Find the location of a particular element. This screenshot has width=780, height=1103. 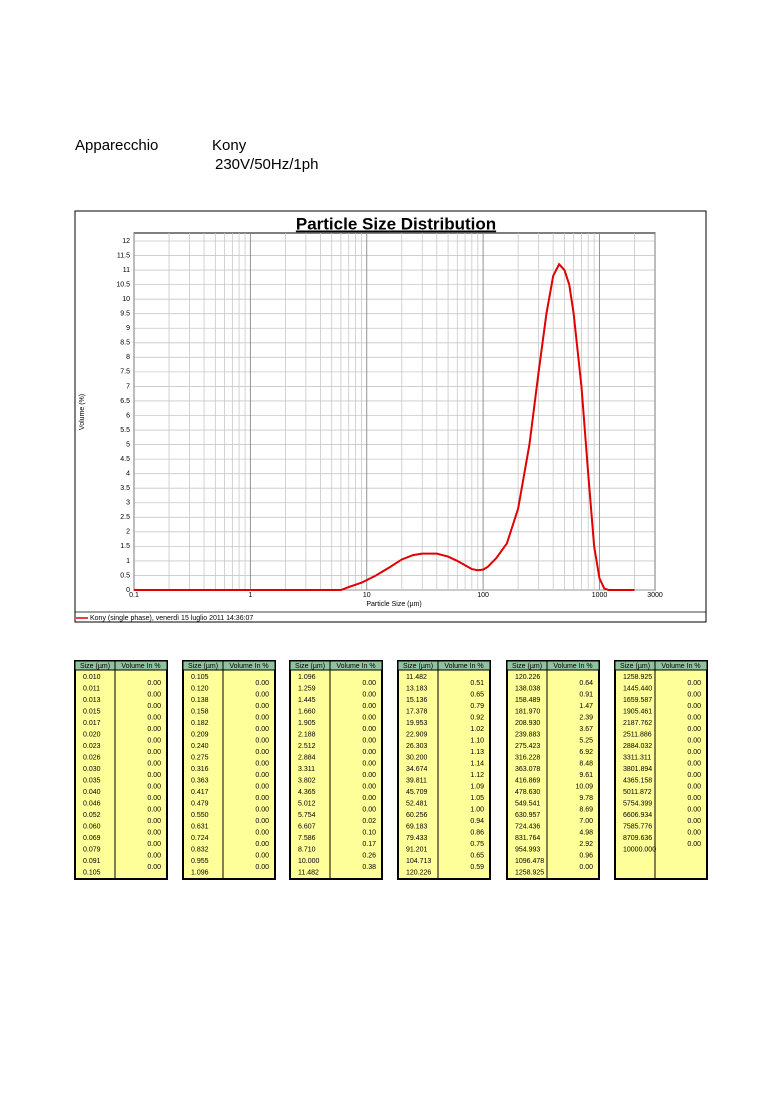

size-cell: 0.060 is located at coordinates (92, 826).